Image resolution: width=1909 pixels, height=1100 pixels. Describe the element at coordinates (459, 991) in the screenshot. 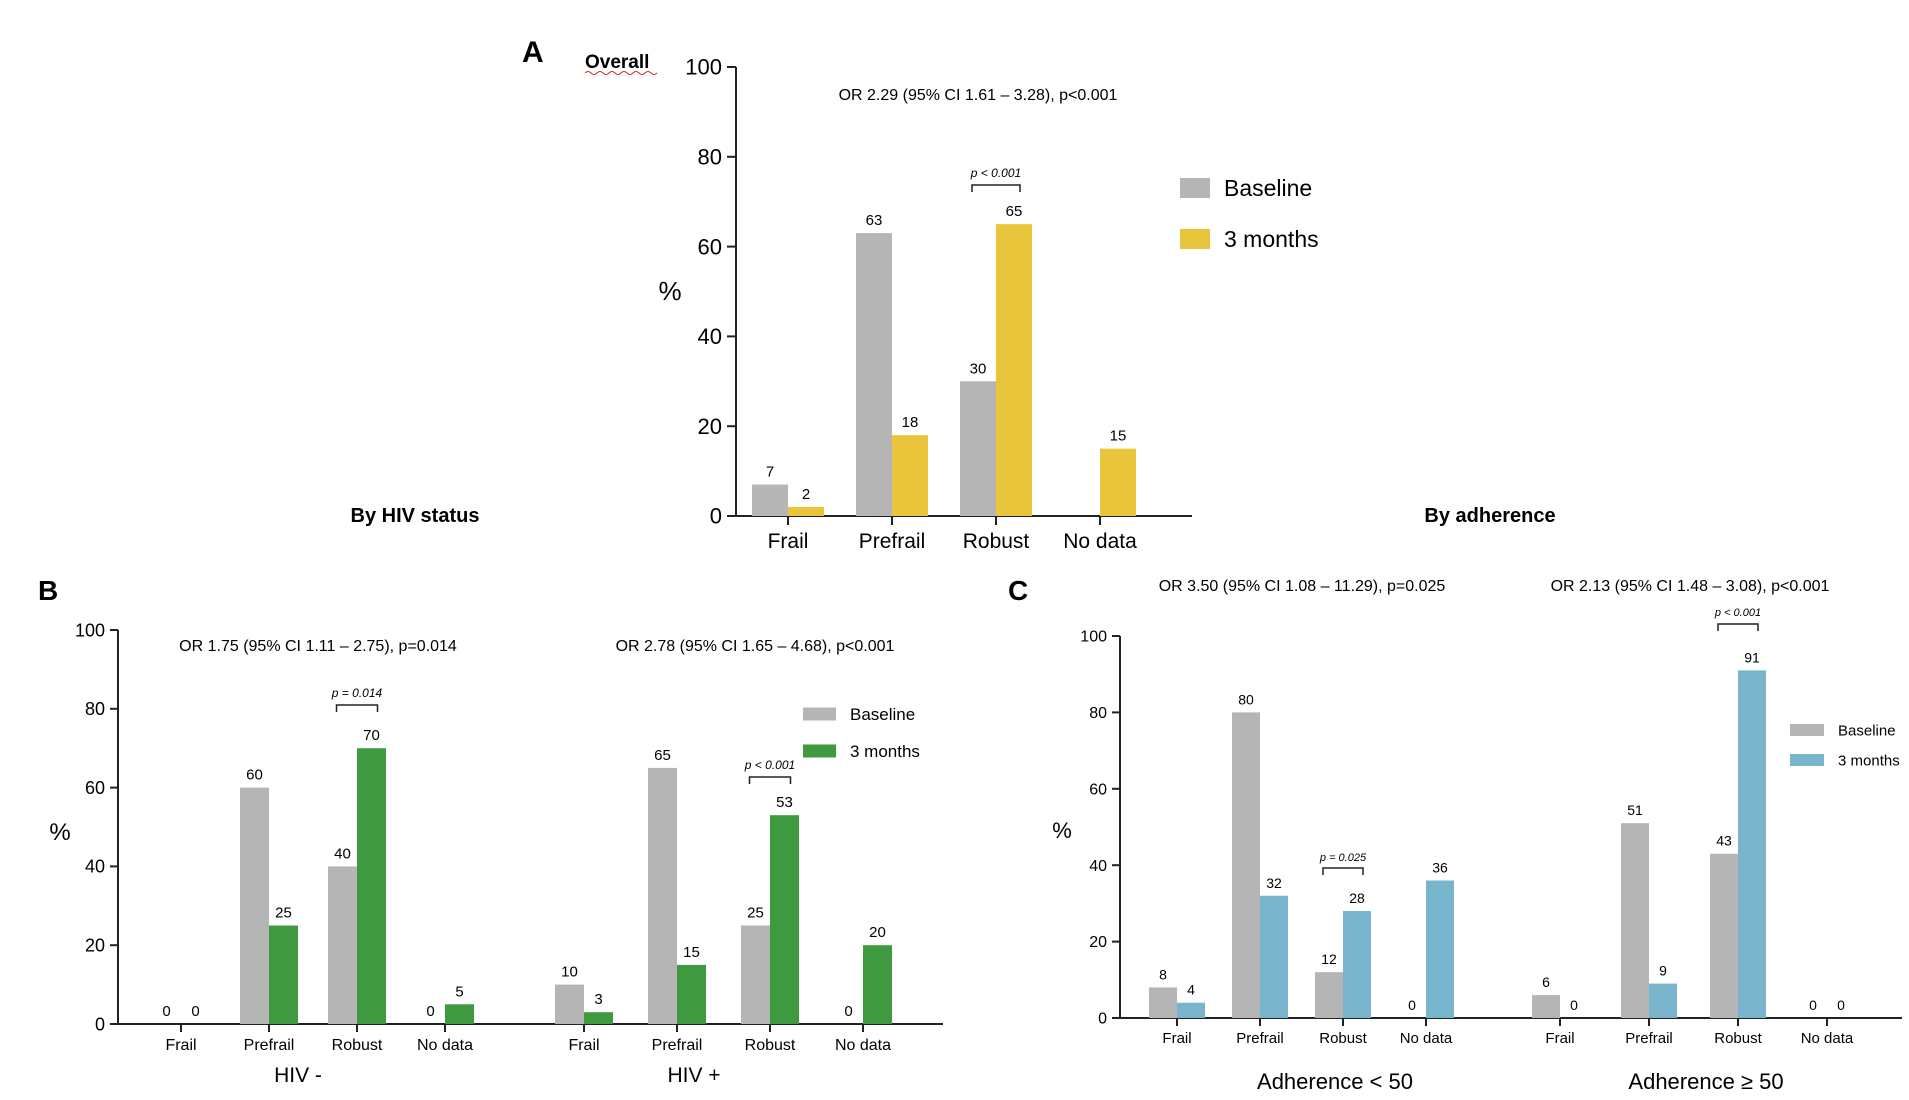

I see `value-label: 5` at that location.